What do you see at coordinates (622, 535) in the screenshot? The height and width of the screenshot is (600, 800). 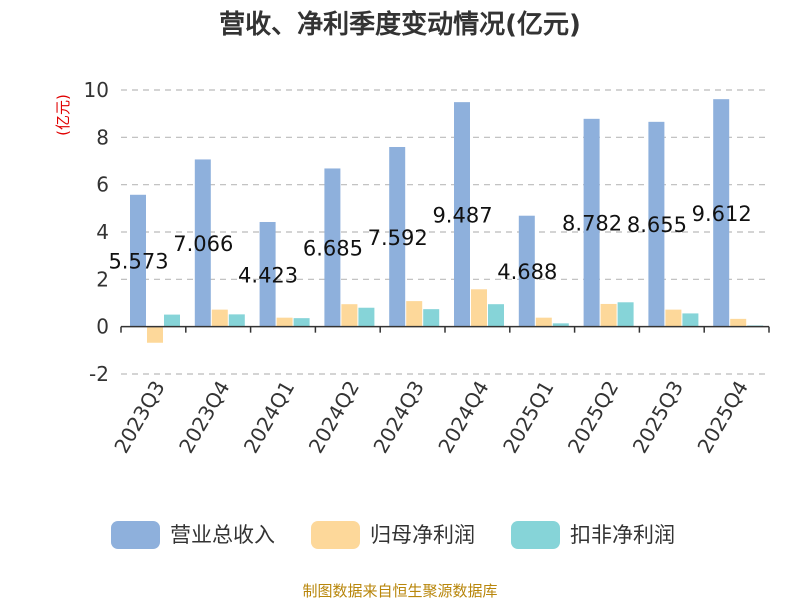 I see `legend-label: 扣非净利润` at bounding box center [622, 535].